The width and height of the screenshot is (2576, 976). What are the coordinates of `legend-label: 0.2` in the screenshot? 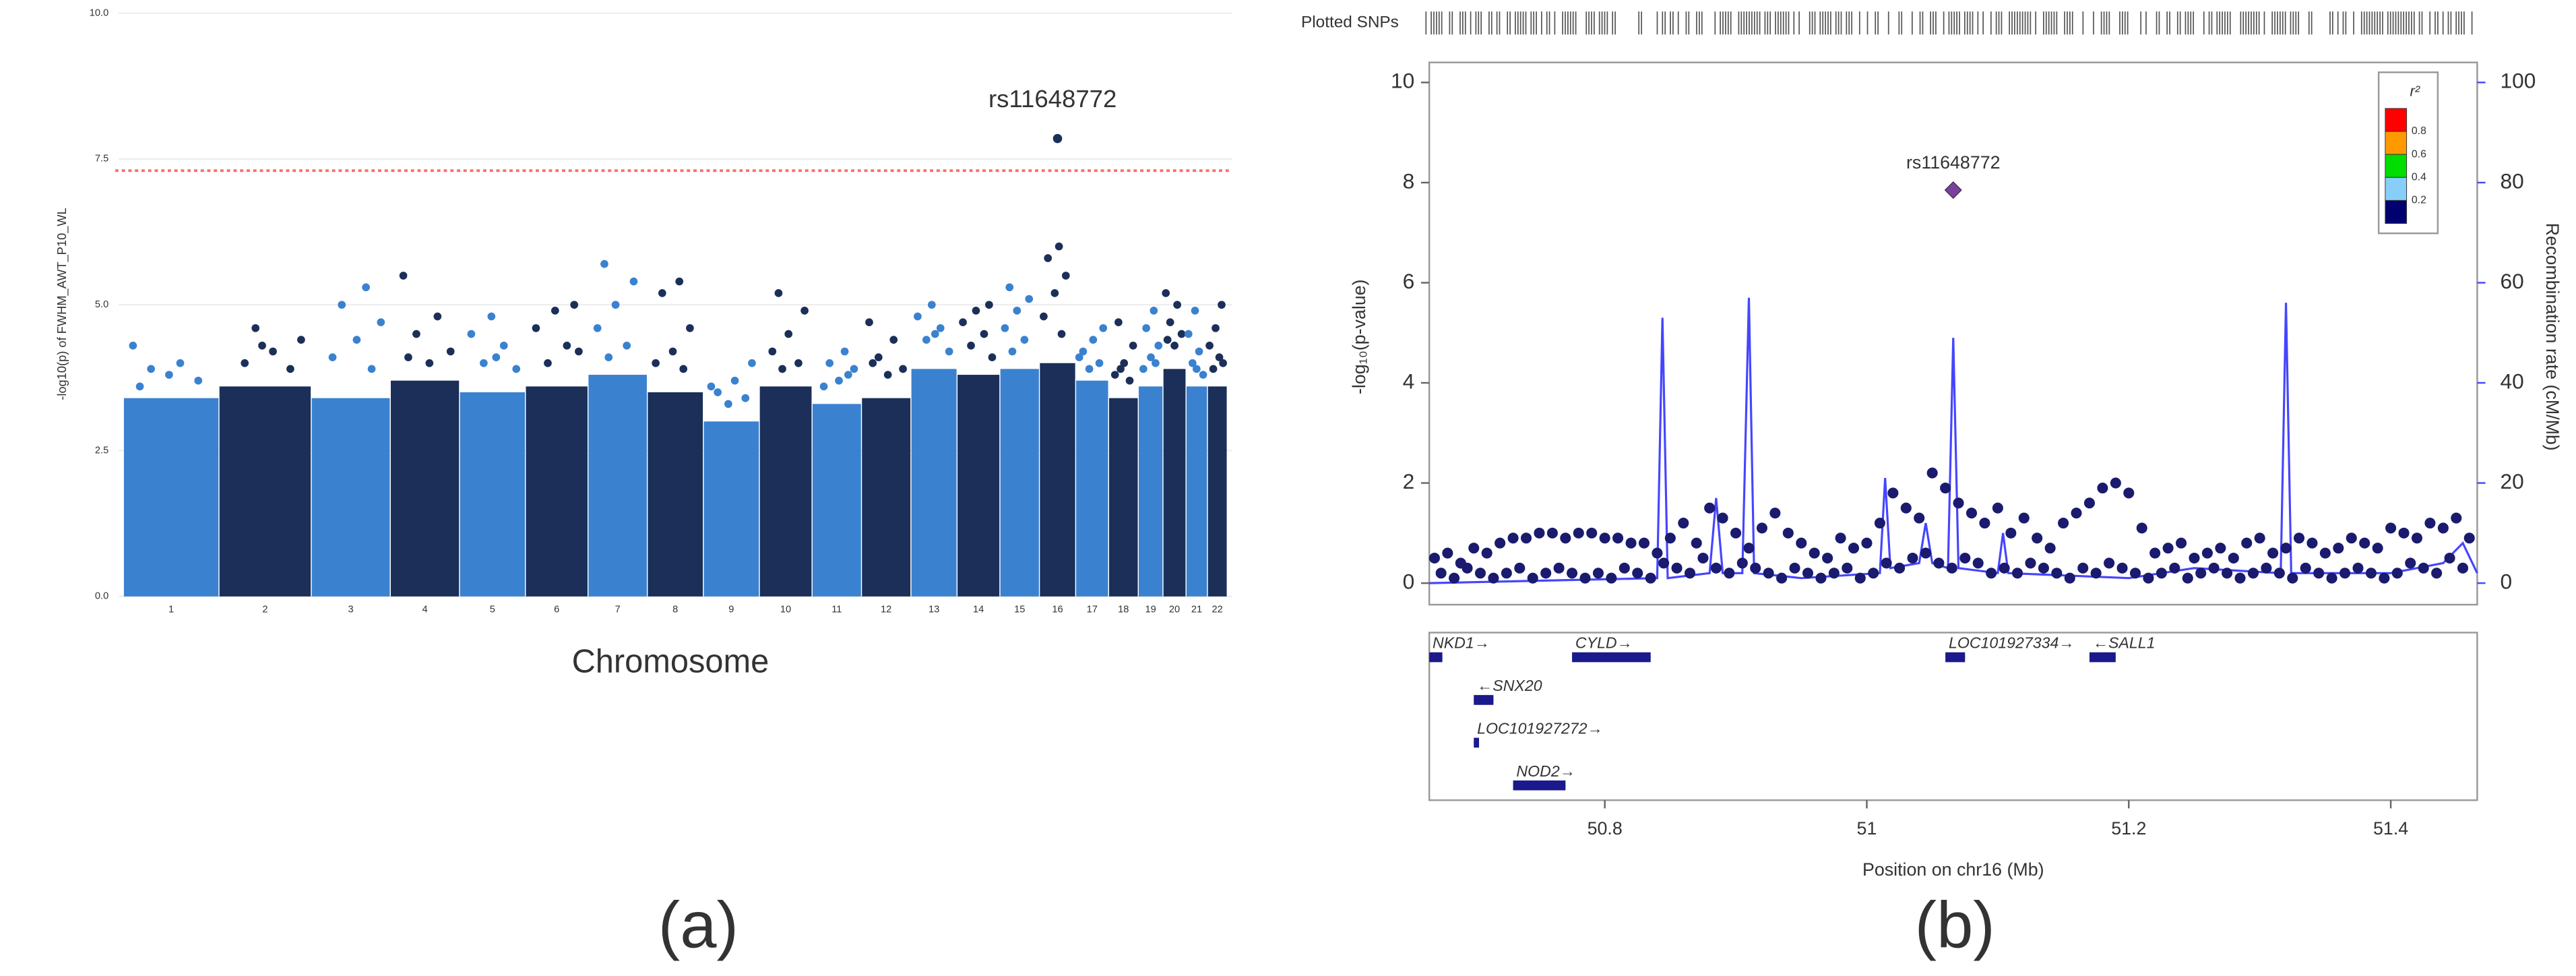 It's located at (2419, 200).